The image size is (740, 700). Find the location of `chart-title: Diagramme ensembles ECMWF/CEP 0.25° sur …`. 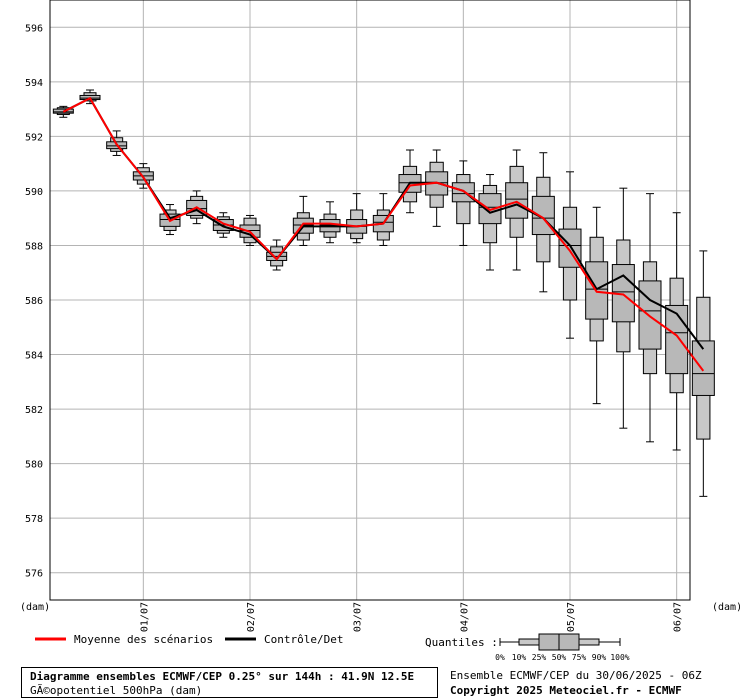

chart-title: Diagramme ensembles ECMWF/CEP 0.25° sur … is located at coordinates (222, 676).